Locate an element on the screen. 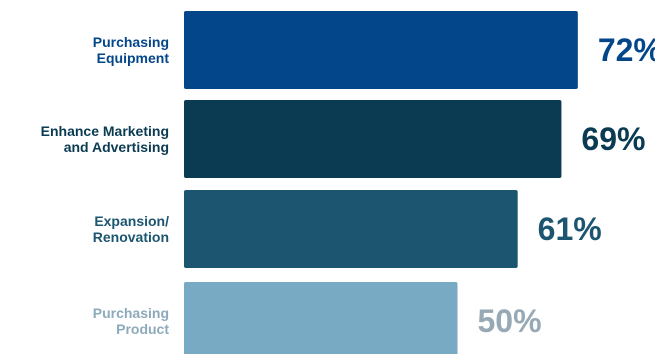  category-label-2: Expansion/Renovation is located at coordinates (131, 229).